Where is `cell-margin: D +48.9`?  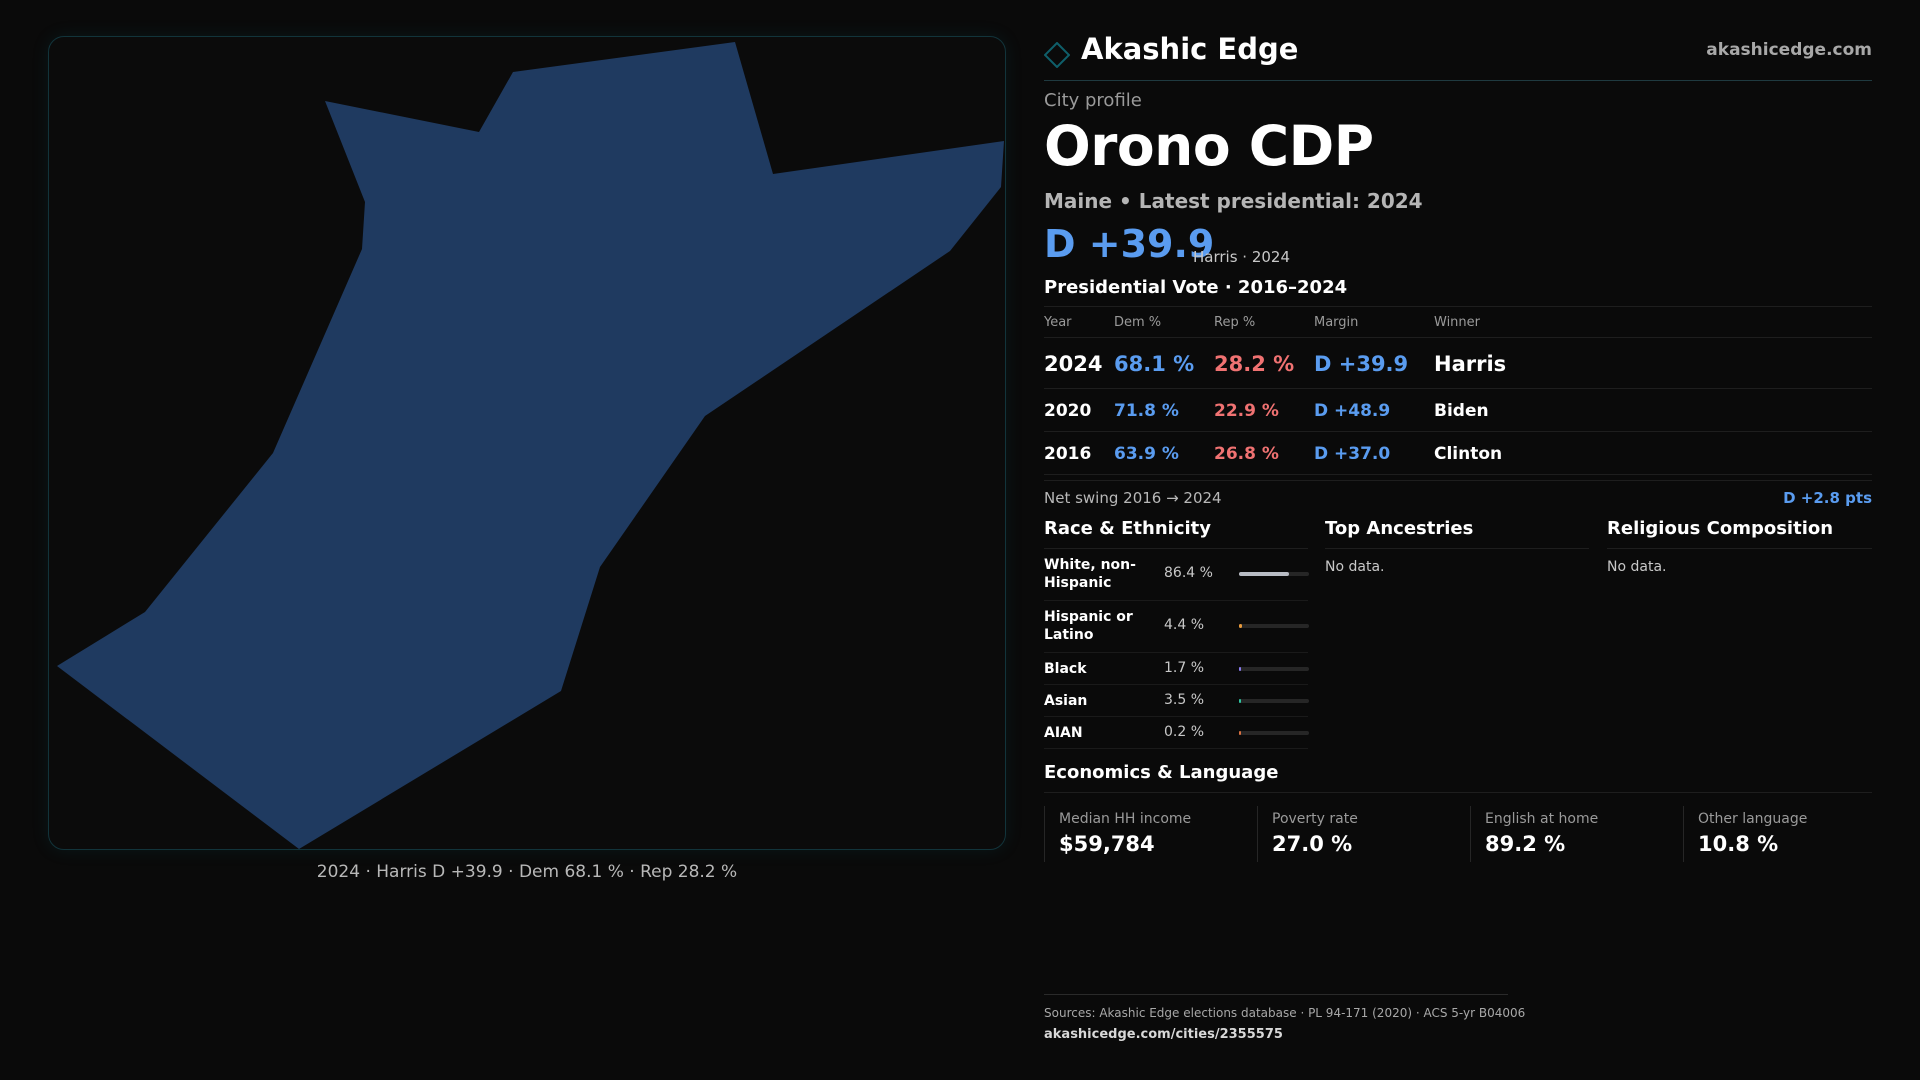
cell-margin: D +48.9 is located at coordinates (1352, 411).